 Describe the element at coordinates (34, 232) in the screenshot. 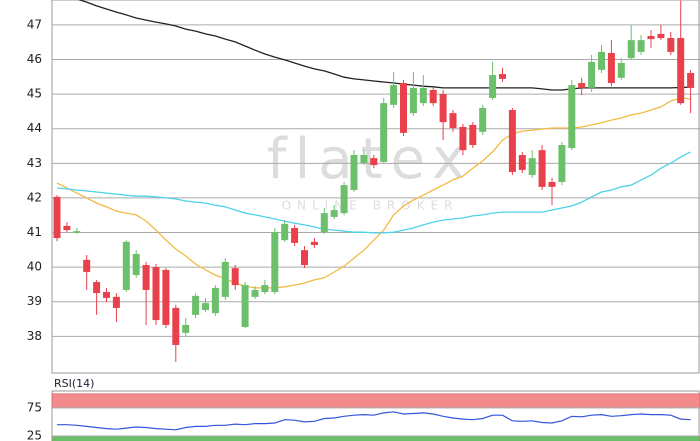

I see `y-tick-label: 41` at that location.